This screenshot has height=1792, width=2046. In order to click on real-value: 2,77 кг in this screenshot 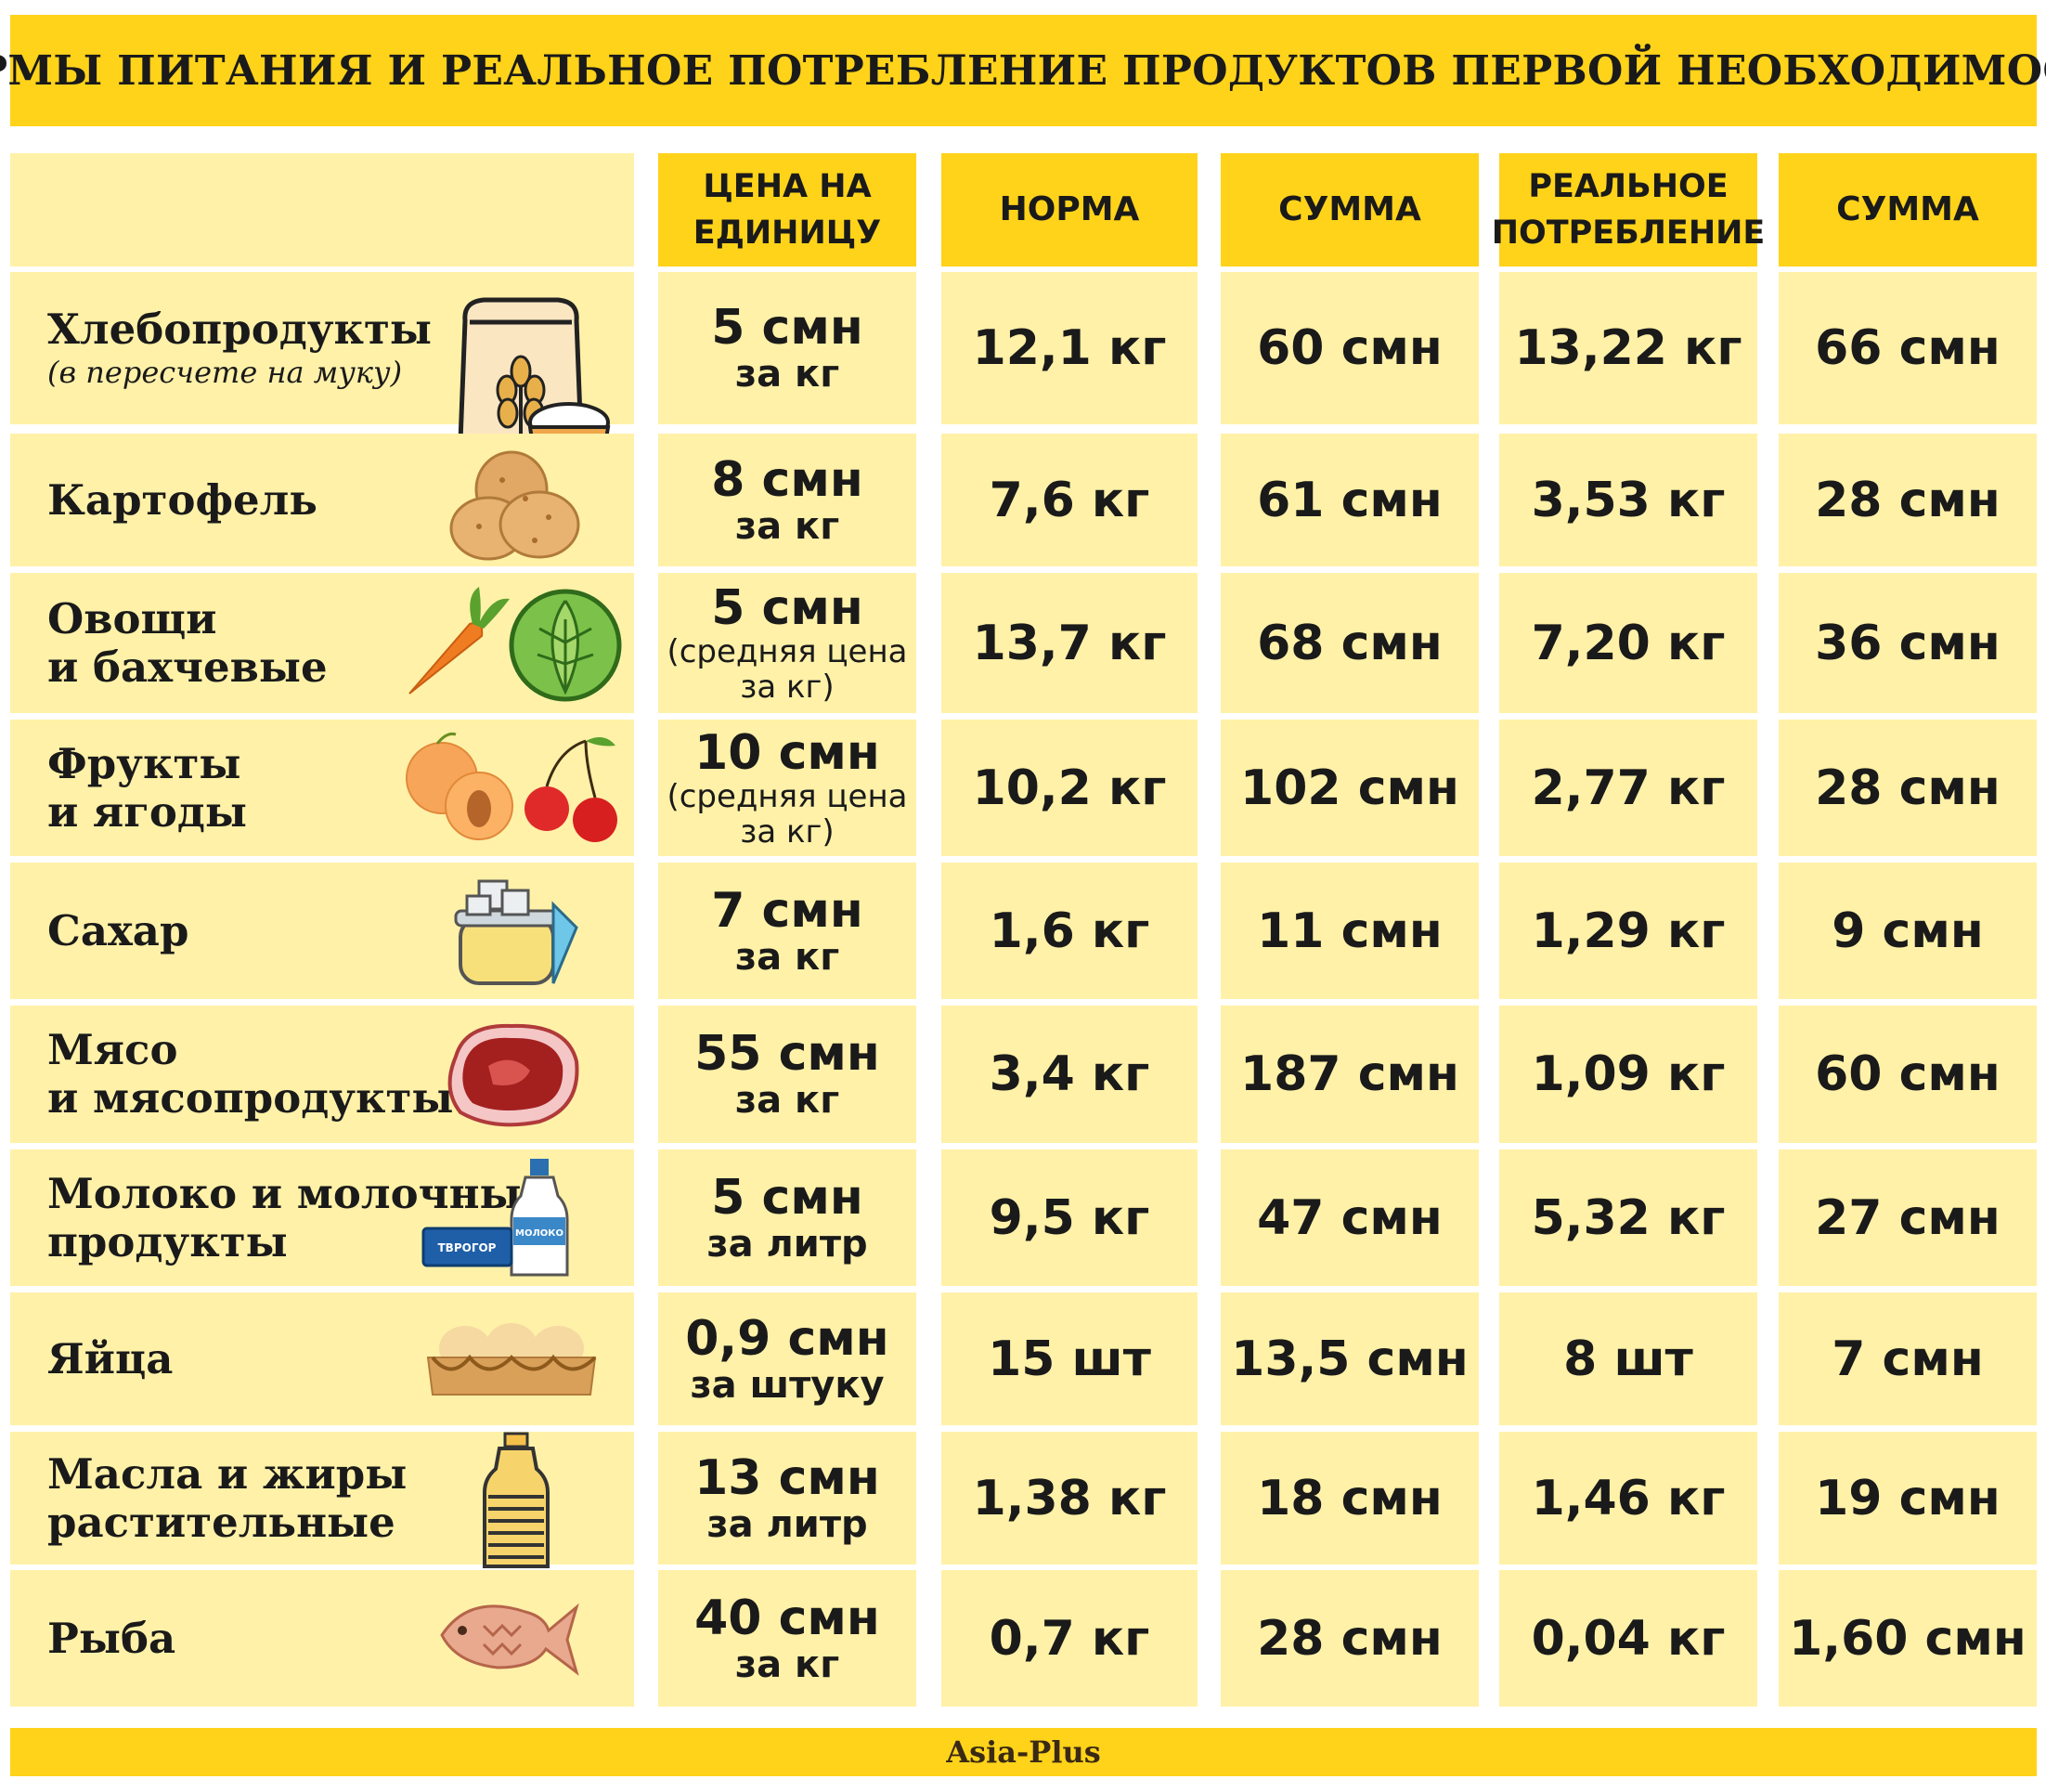, I will do `click(1628, 788)`.